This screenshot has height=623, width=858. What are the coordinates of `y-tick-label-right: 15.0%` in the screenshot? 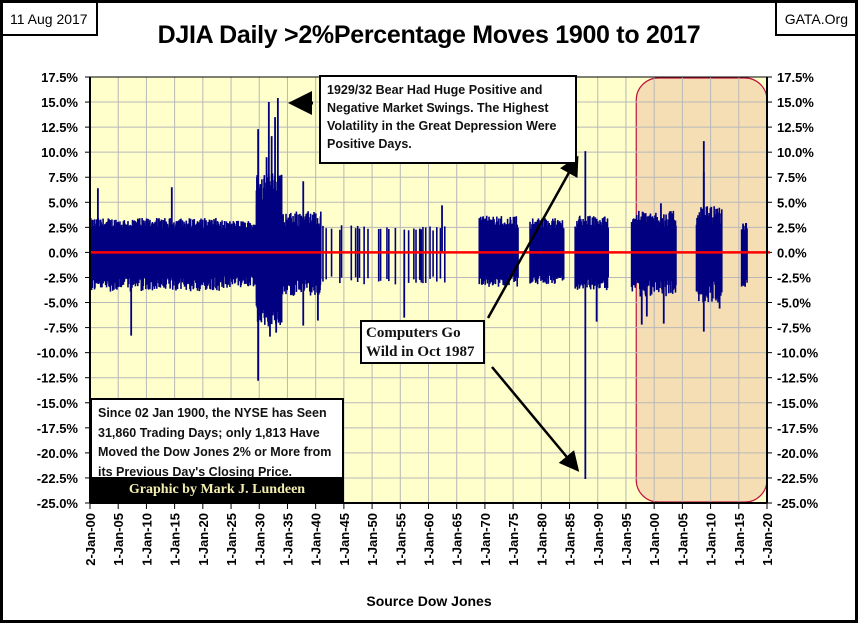 It's located at (795, 102).